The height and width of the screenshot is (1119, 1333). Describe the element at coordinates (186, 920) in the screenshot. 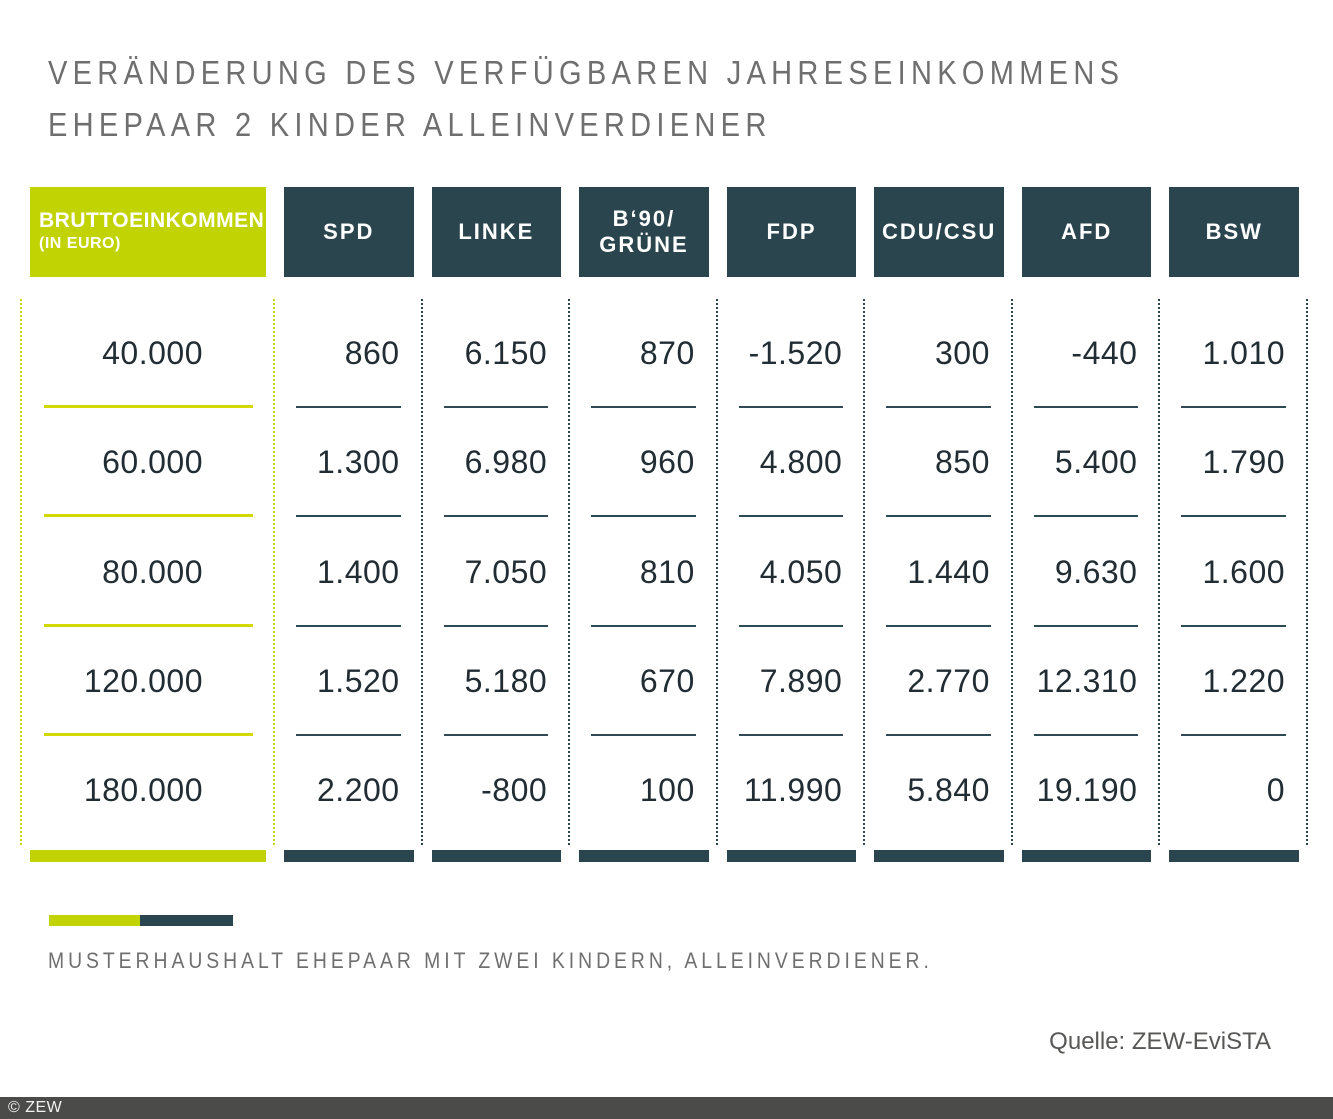

I see `legend-swatch-teal` at that location.